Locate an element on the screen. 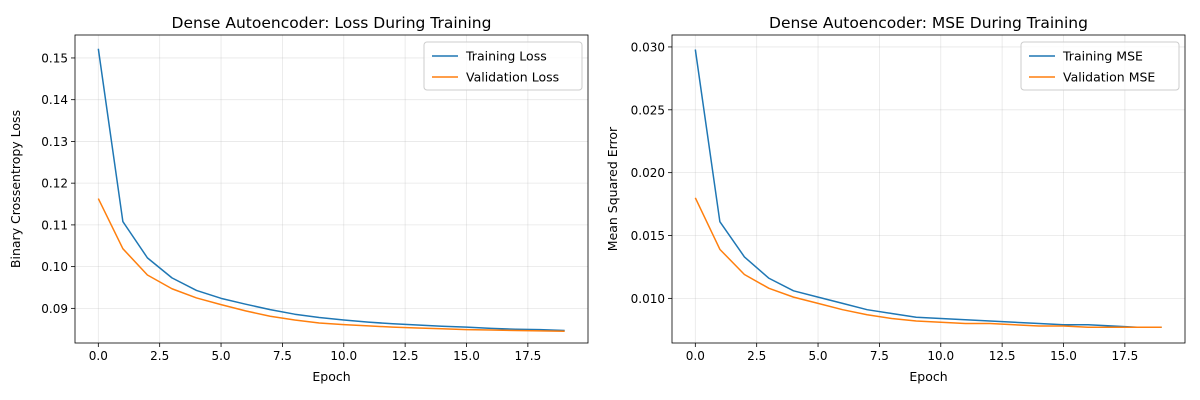  chart-1-ytick-label-4: 0.13 is located at coordinates (54, 142).